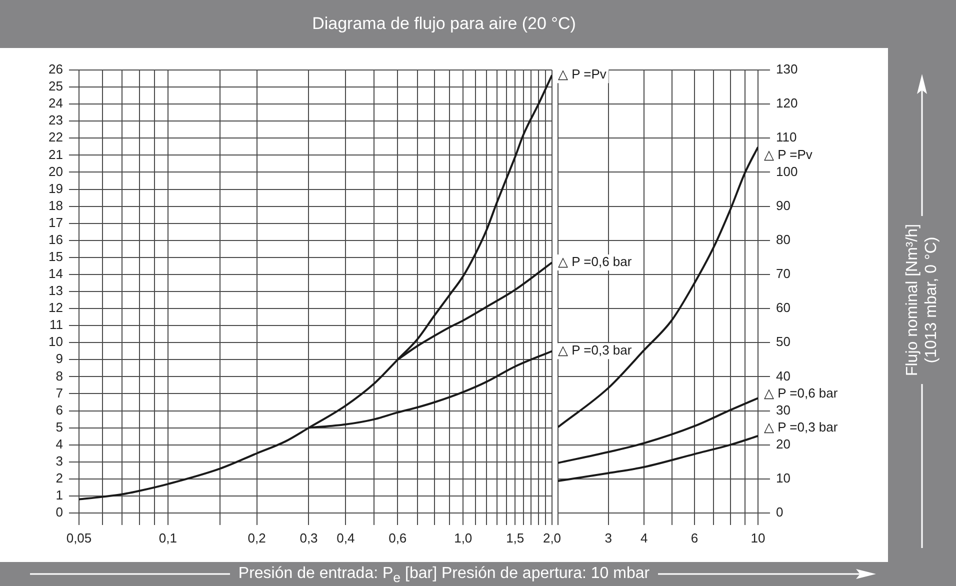 This screenshot has height=586, width=956. I want to click on x-tick-label: 3, so click(608, 538).